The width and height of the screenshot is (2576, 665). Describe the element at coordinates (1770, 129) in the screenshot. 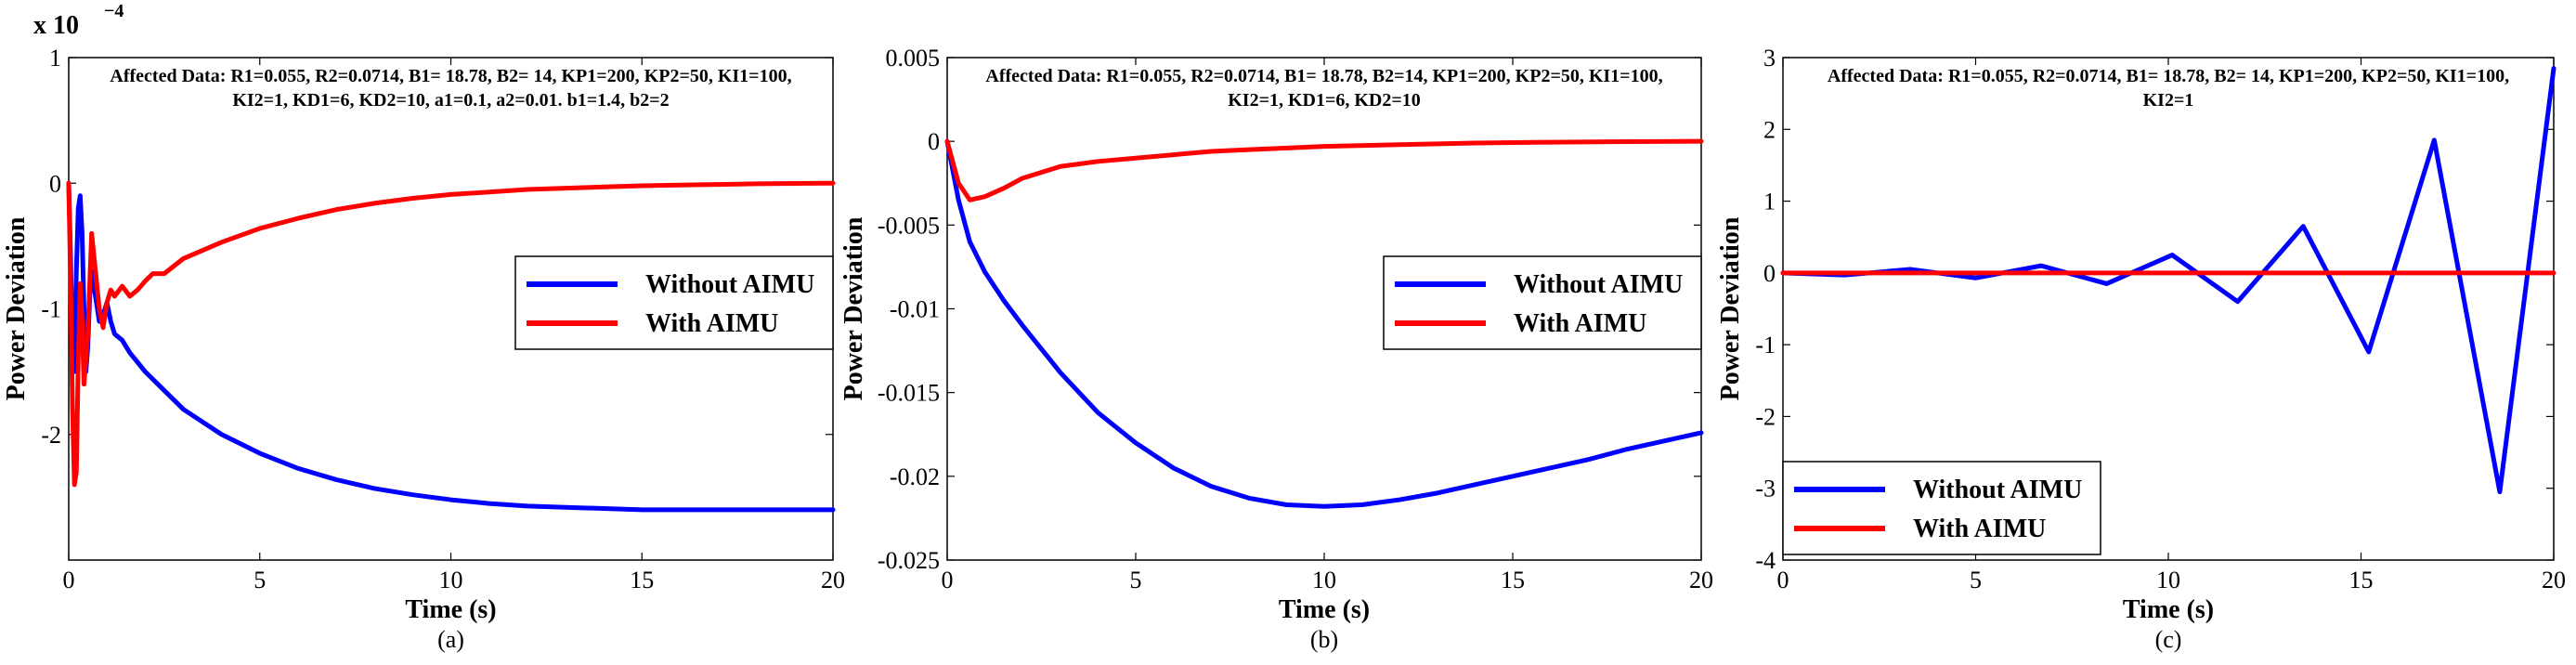

I see `y-tick-label: 2` at that location.